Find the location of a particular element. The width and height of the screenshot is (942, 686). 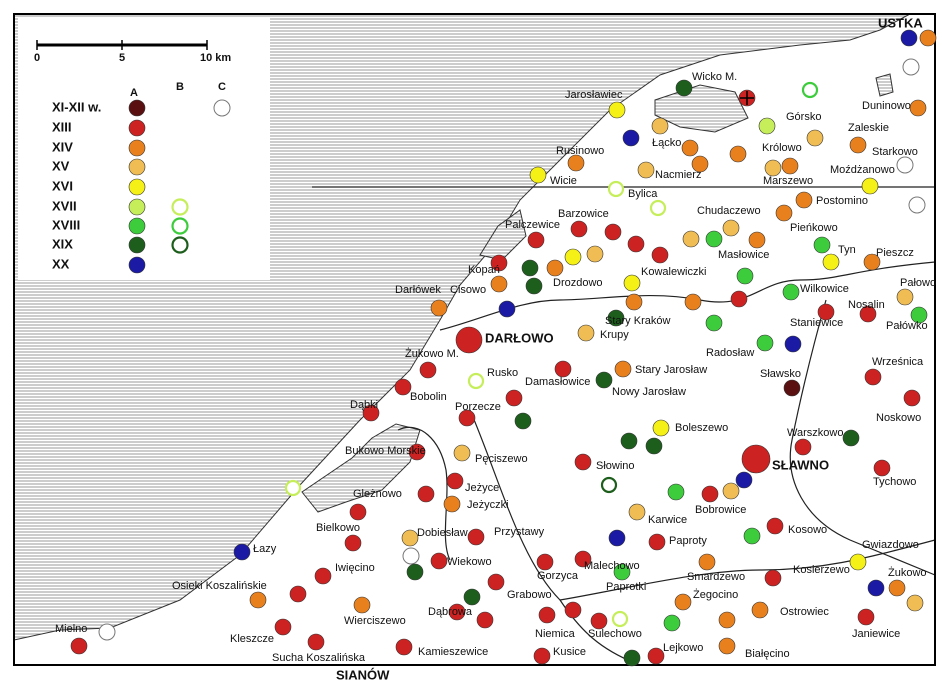

place-label: Sulechowo is located at coordinates (615, 634).